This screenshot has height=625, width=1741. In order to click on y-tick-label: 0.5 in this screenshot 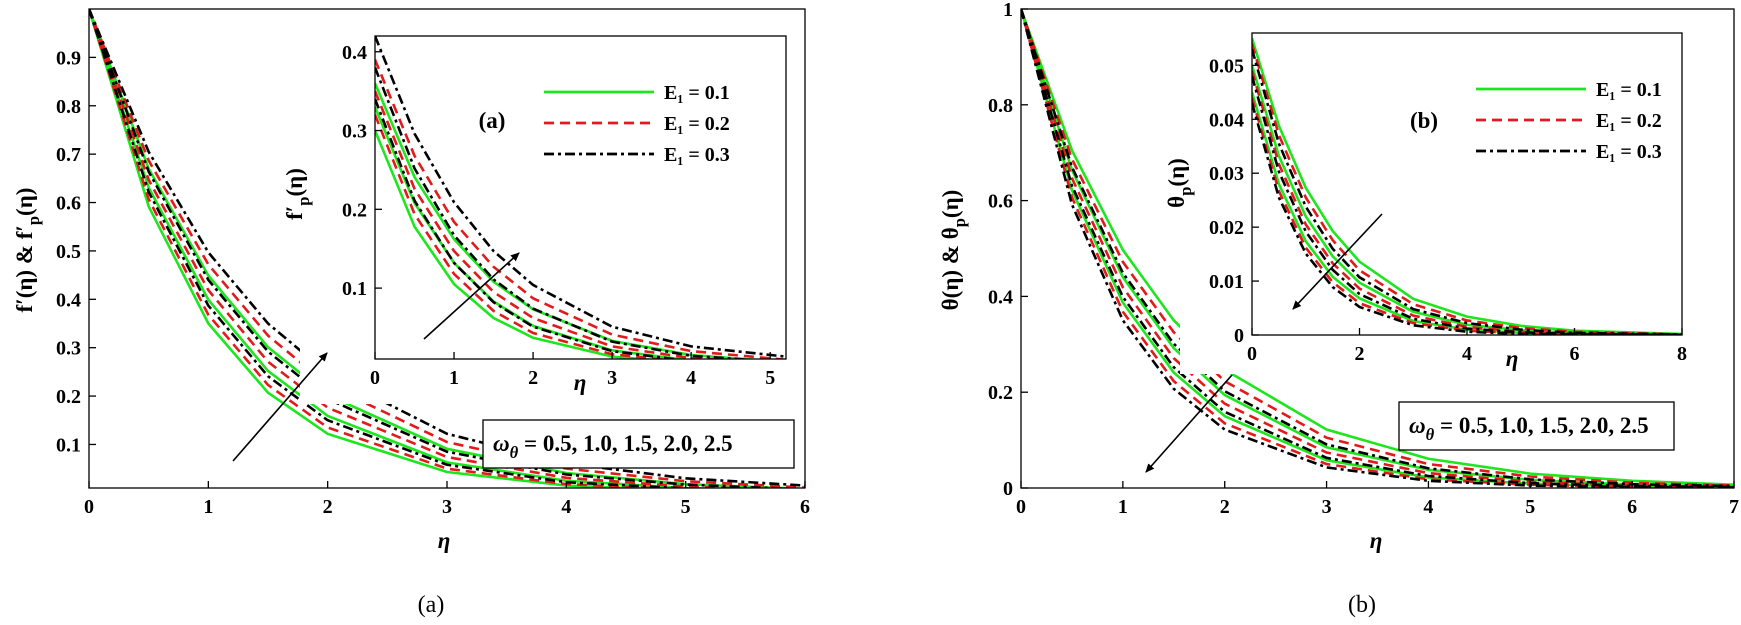, I will do `click(68, 252)`.